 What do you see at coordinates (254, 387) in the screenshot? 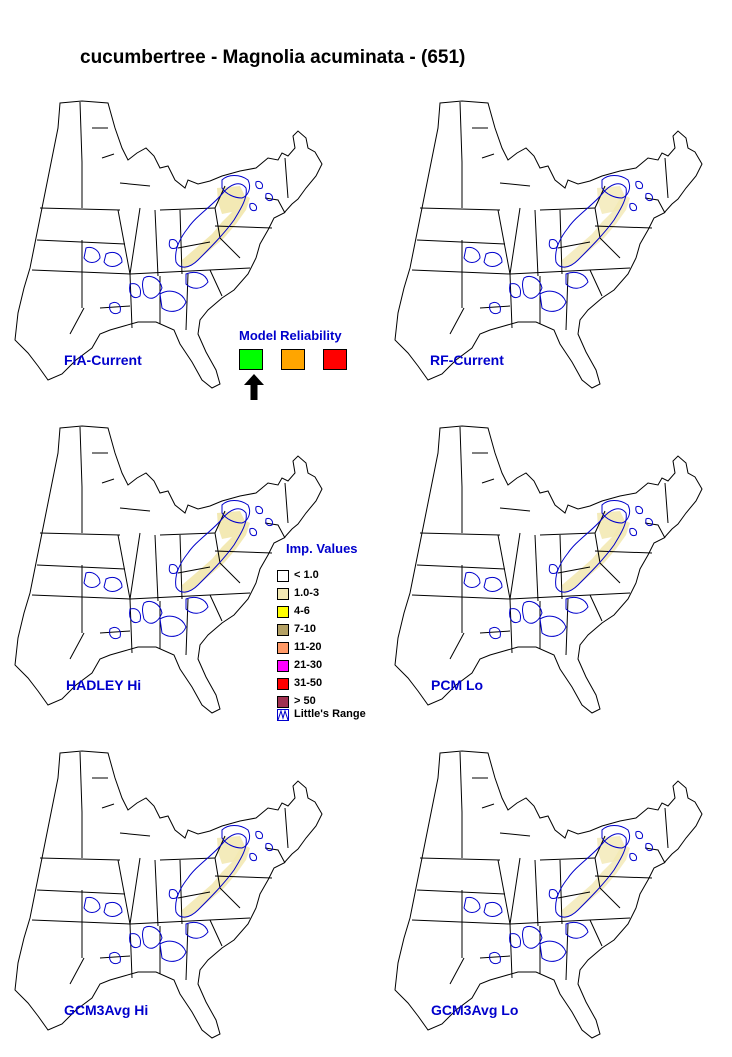
I see `up-arrow-icon` at bounding box center [254, 387].